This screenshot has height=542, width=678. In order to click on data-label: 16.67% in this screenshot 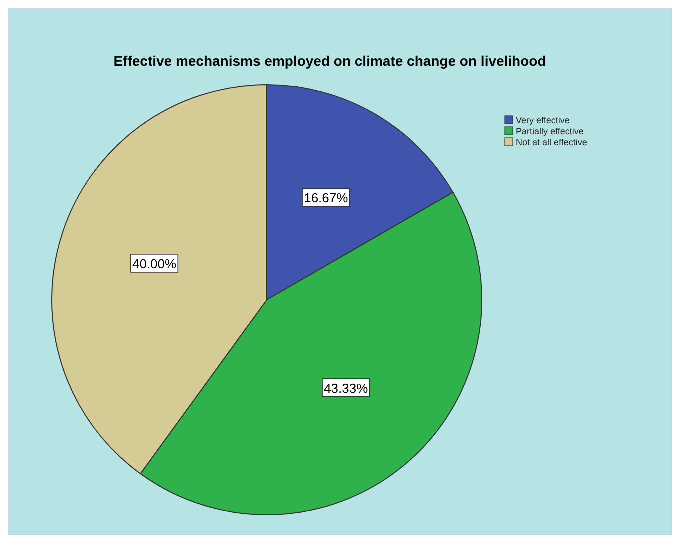, I will do `click(326, 198)`.